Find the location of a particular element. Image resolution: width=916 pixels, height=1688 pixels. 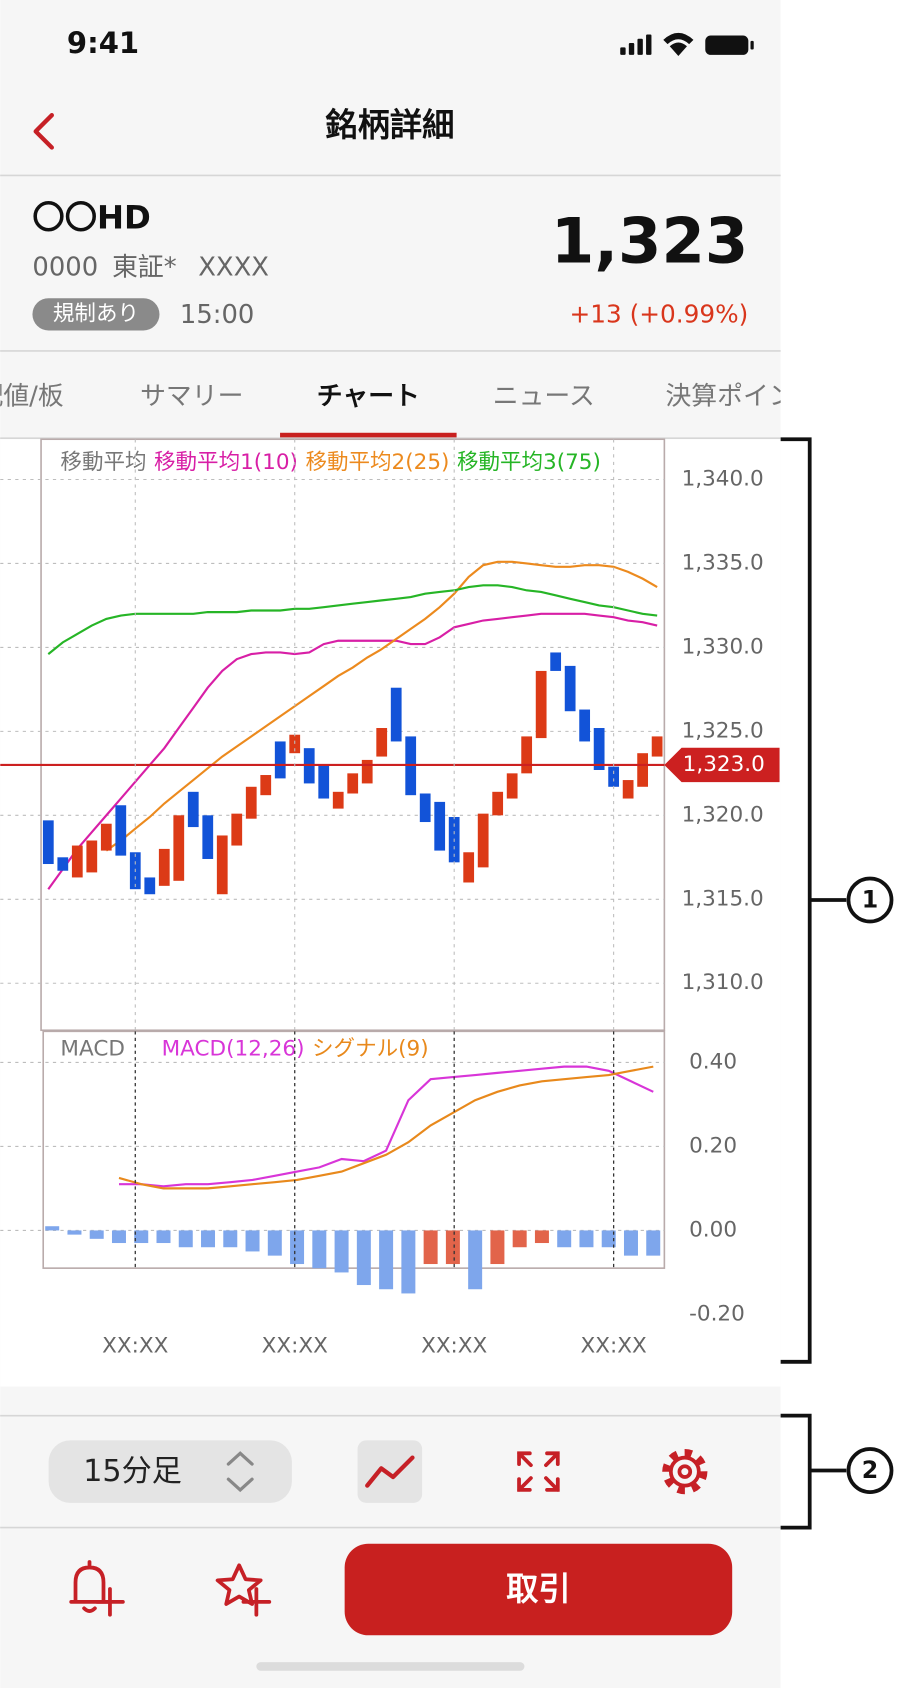

stock-extra: XXXX is located at coordinates (233, 268).